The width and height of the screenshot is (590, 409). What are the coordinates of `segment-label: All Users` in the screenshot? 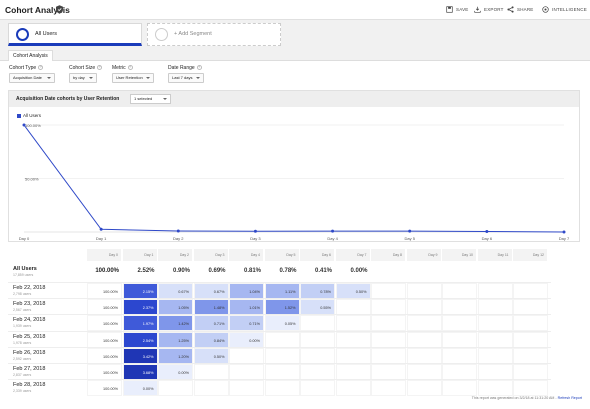 It's located at (46, 34).